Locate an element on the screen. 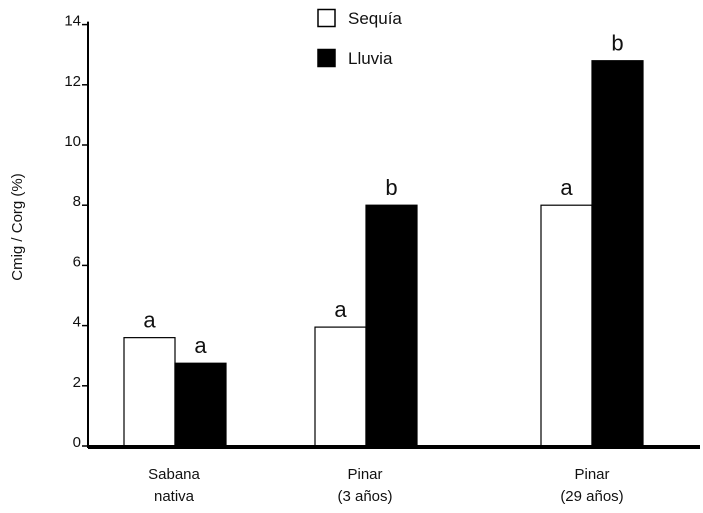 Image resolution: width=703 pixels, height=513 pixels. y-tick-label: 2 is located at coordinates (77, 382).